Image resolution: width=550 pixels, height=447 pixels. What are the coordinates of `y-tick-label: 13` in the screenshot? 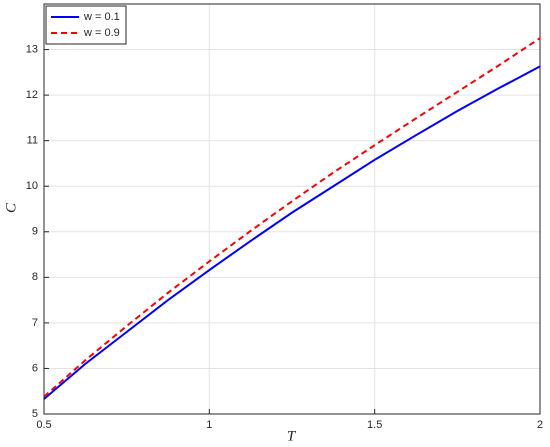 It's located at (32, 49).